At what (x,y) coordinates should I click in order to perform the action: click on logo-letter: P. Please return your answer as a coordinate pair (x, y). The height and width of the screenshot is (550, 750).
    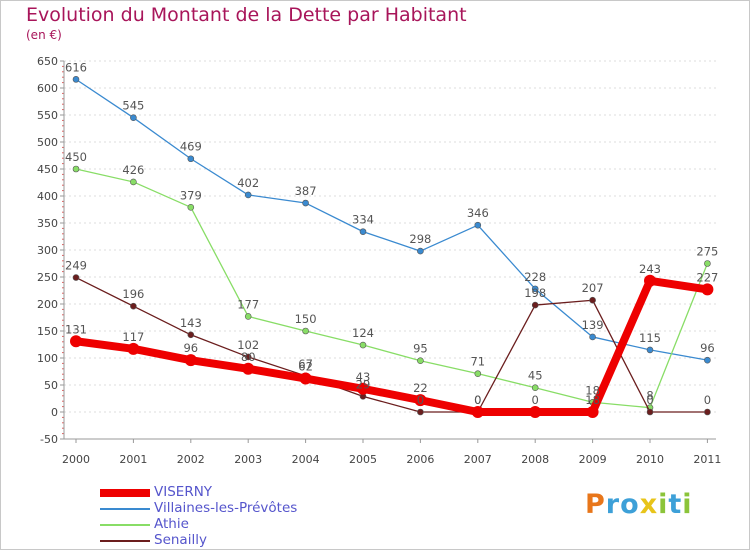
    Looking at the image, I should click on (595, 504).